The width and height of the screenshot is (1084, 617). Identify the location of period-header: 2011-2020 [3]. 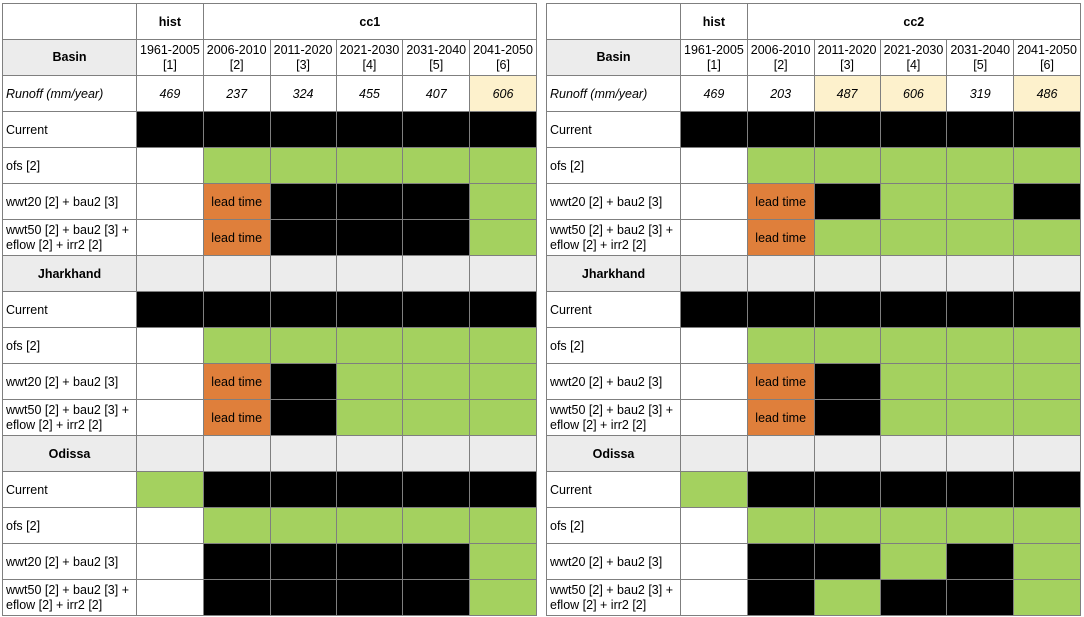
(847, 57).